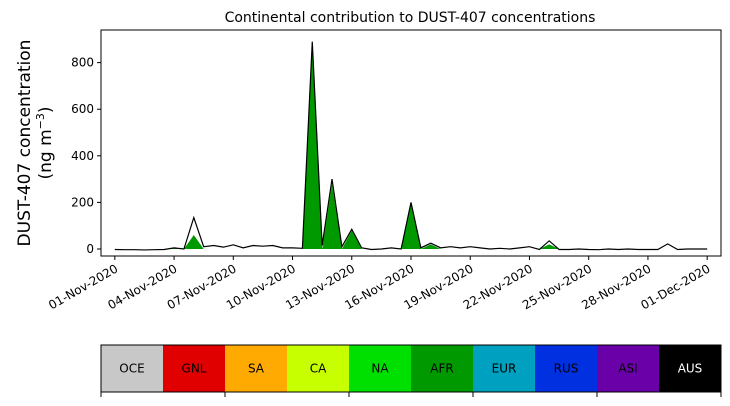 This screenshot has width=730, height=406. I want to click on colorbar-label: AFR, so click(441, 369).